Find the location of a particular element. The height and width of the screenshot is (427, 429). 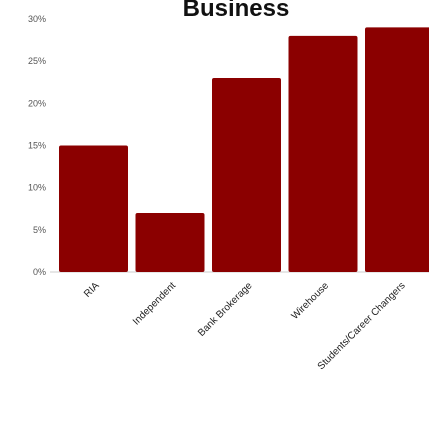

y-tick-label: 0% is located at coordinates (39, 272).